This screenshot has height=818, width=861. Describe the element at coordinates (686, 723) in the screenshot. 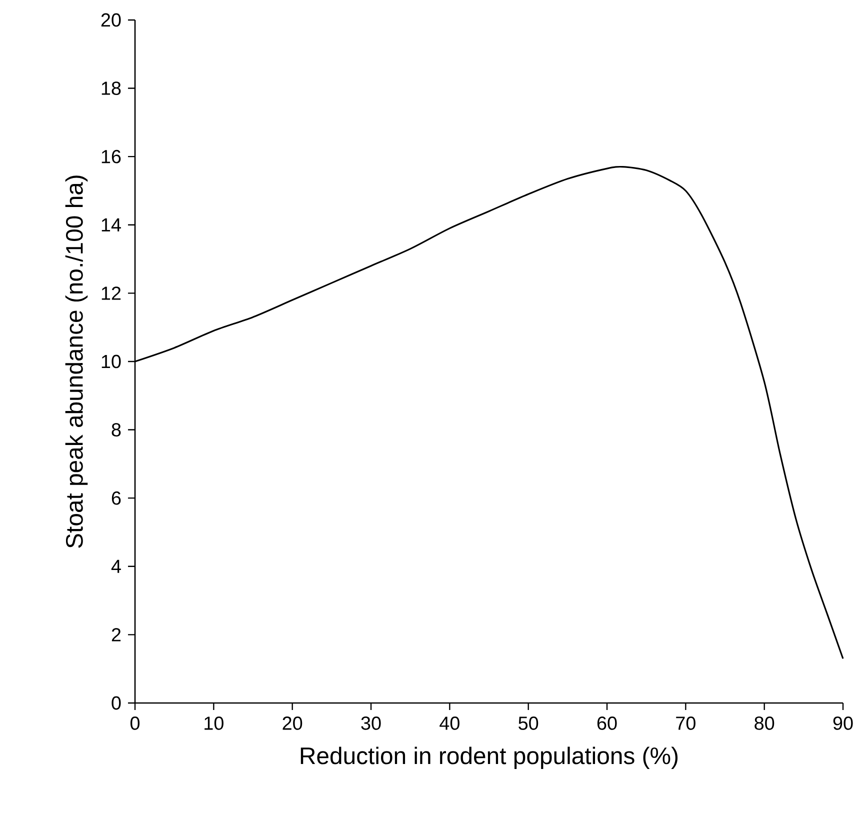

I see `x-tick-label: 70` at that location.